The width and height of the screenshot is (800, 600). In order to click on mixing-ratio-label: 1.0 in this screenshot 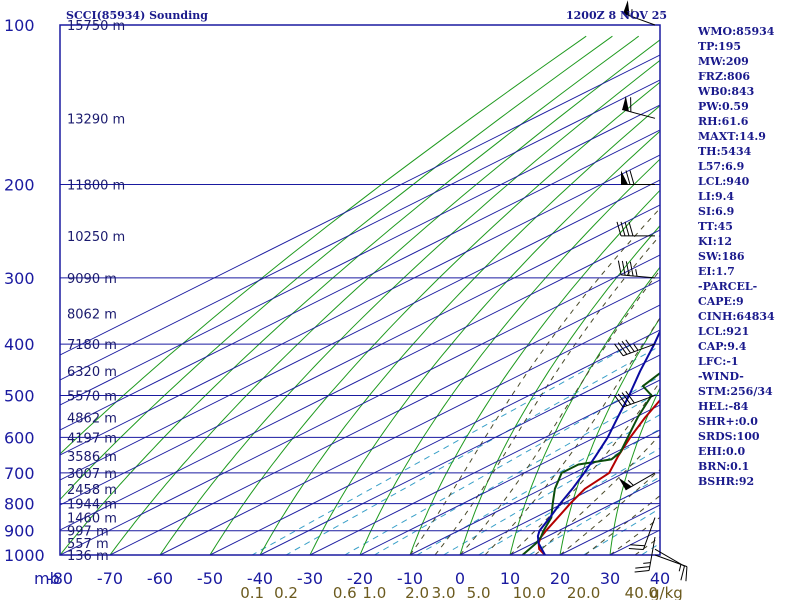, I will do `click(374, 592)`.